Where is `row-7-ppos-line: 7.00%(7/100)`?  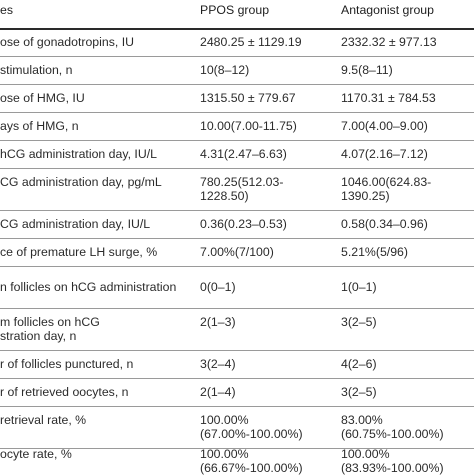 row-7-ppos-line: 7.00%(7/100) is located at coordinates (237, 252).